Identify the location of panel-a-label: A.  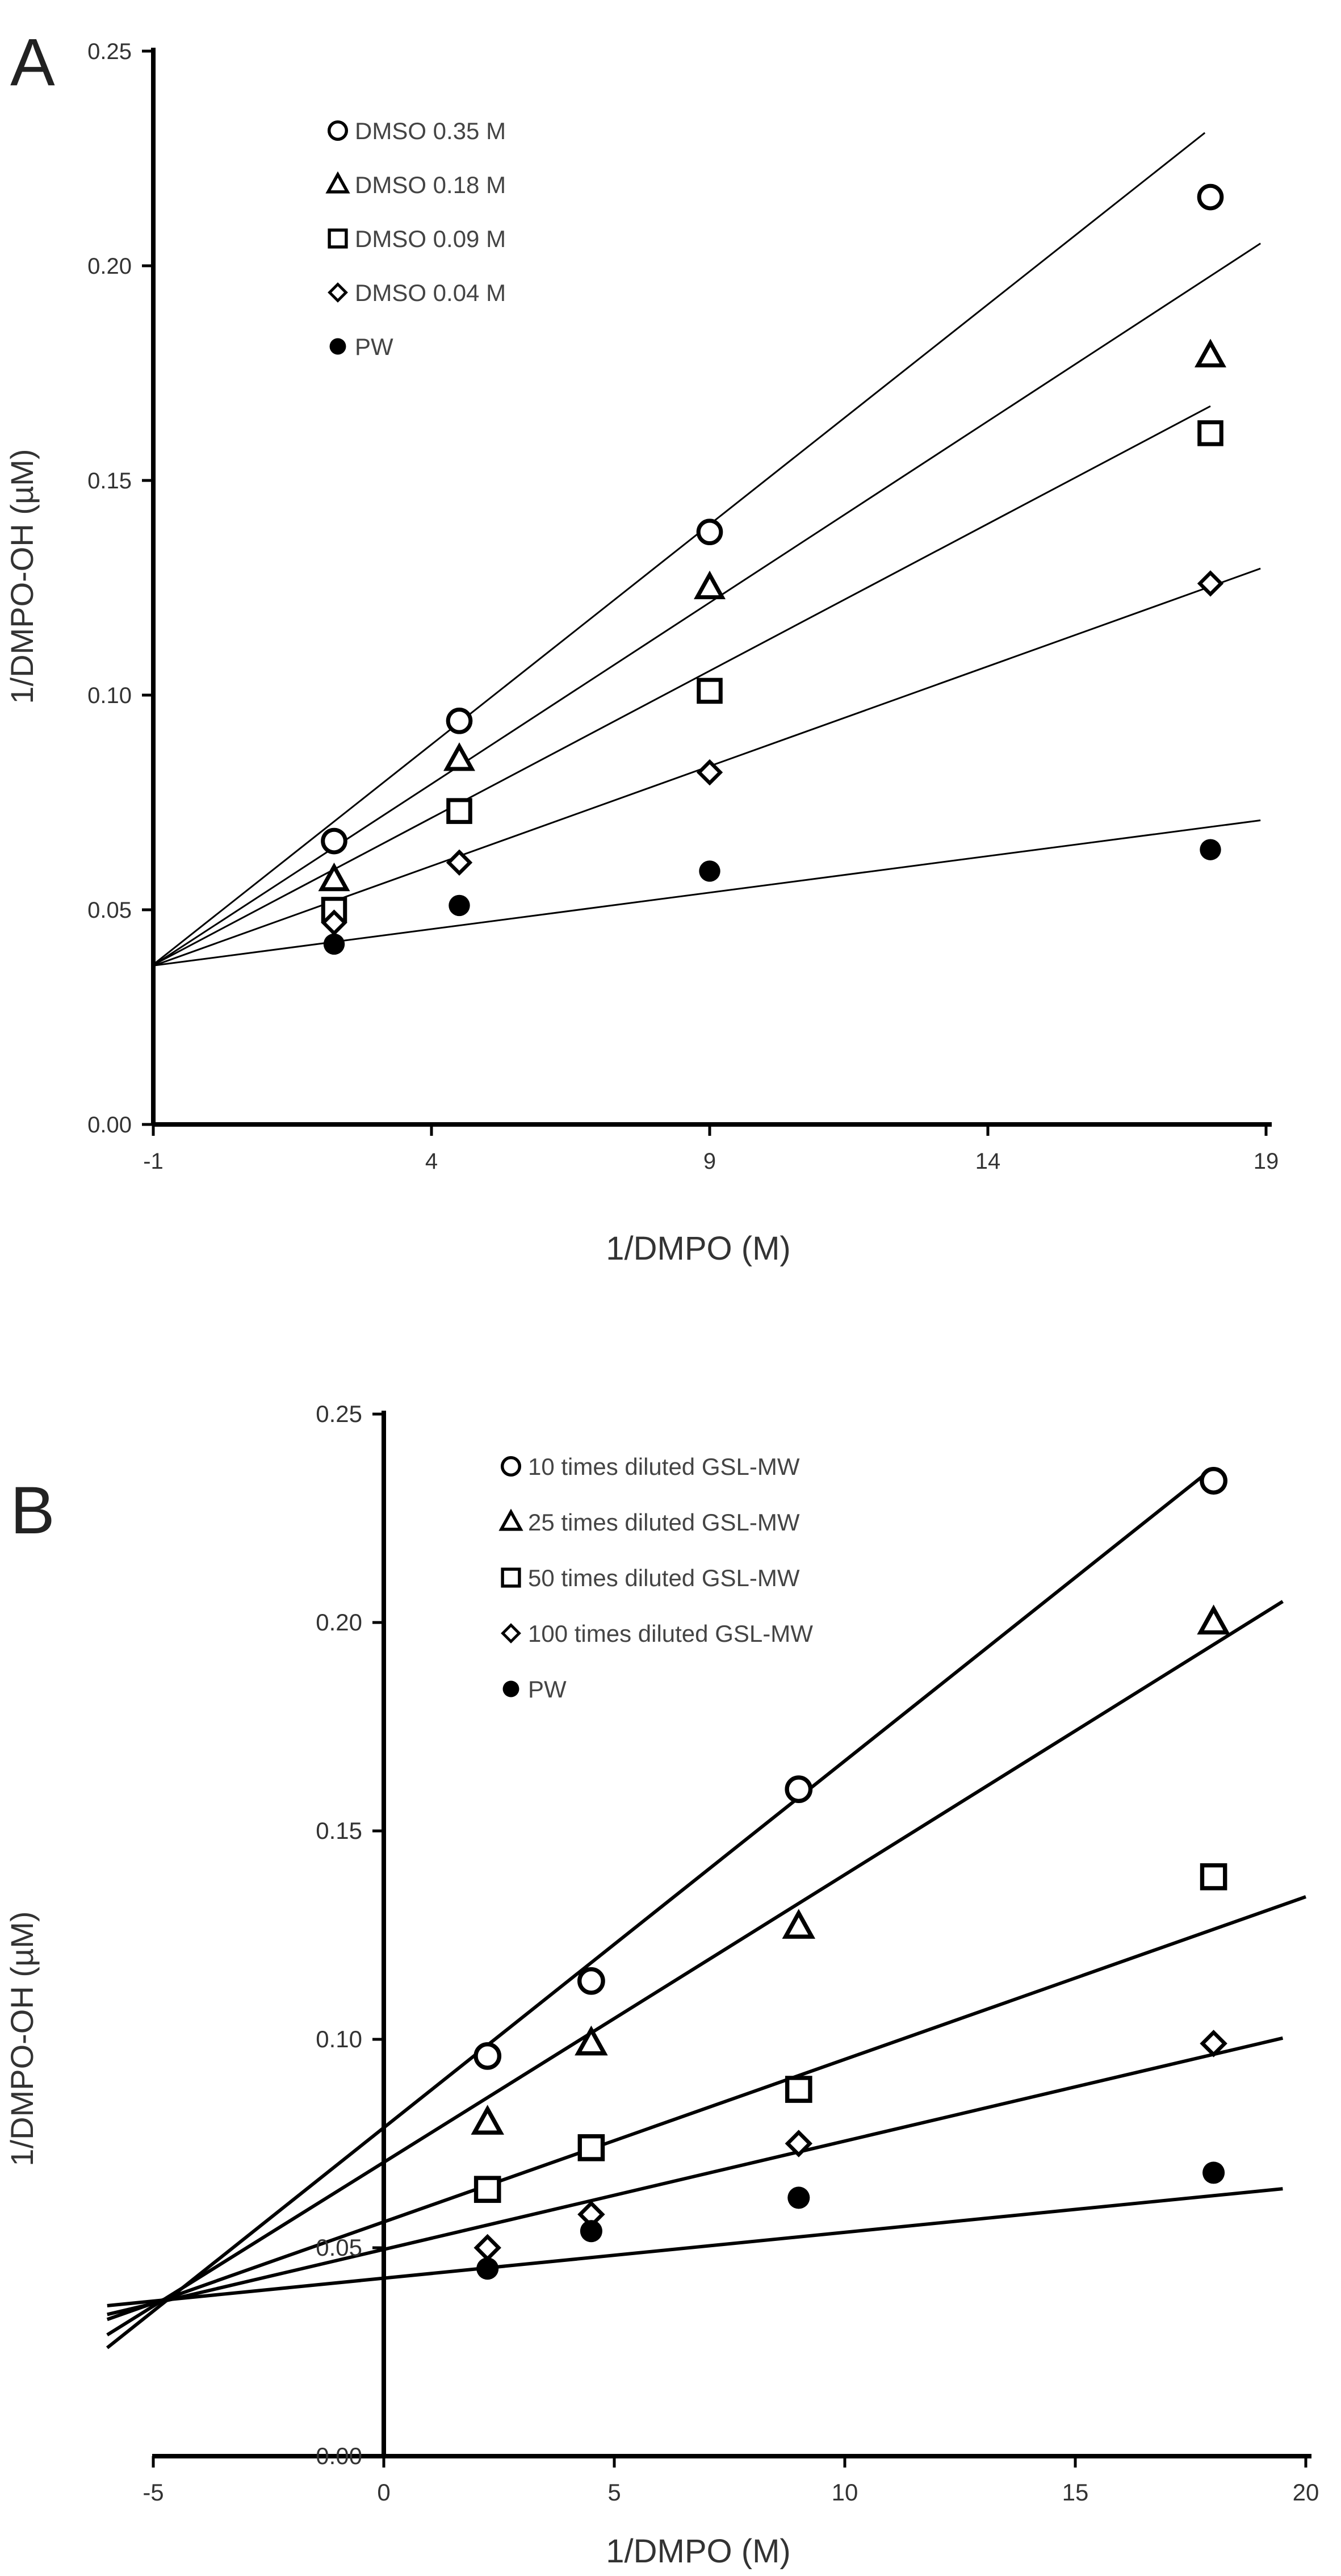
(33, 62).